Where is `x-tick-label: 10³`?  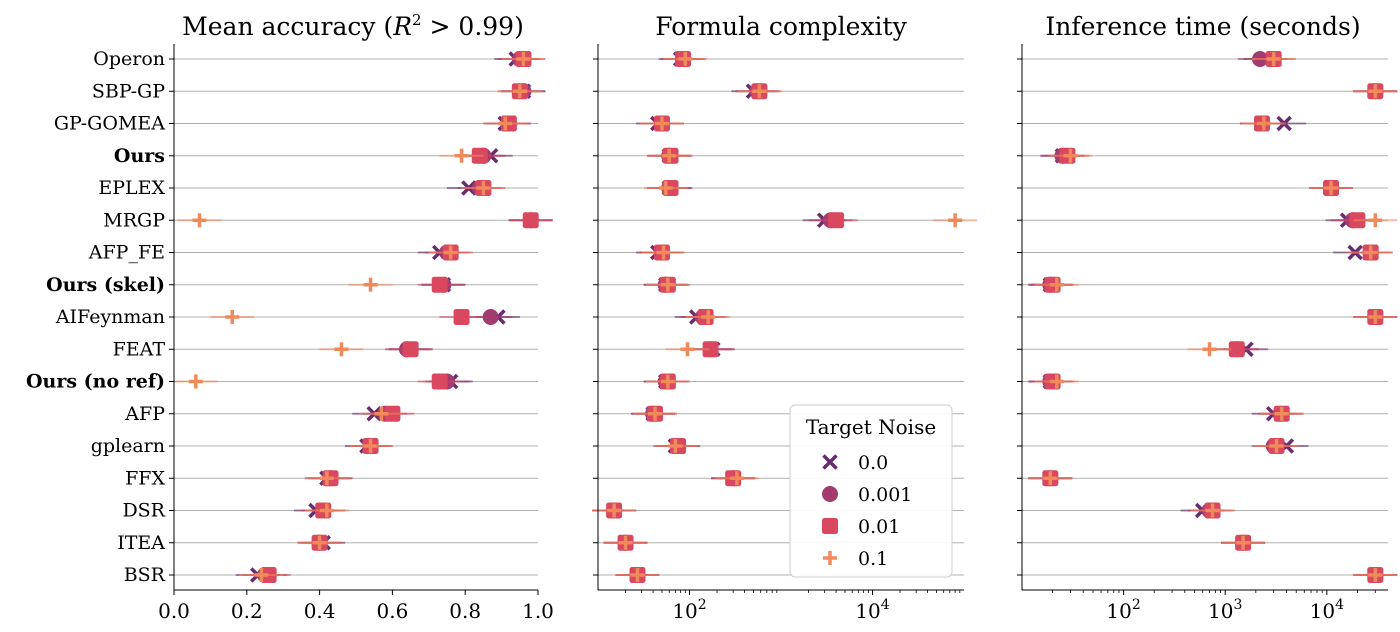 x-tick-label: 10³ is located at coordinates (1225, 610).